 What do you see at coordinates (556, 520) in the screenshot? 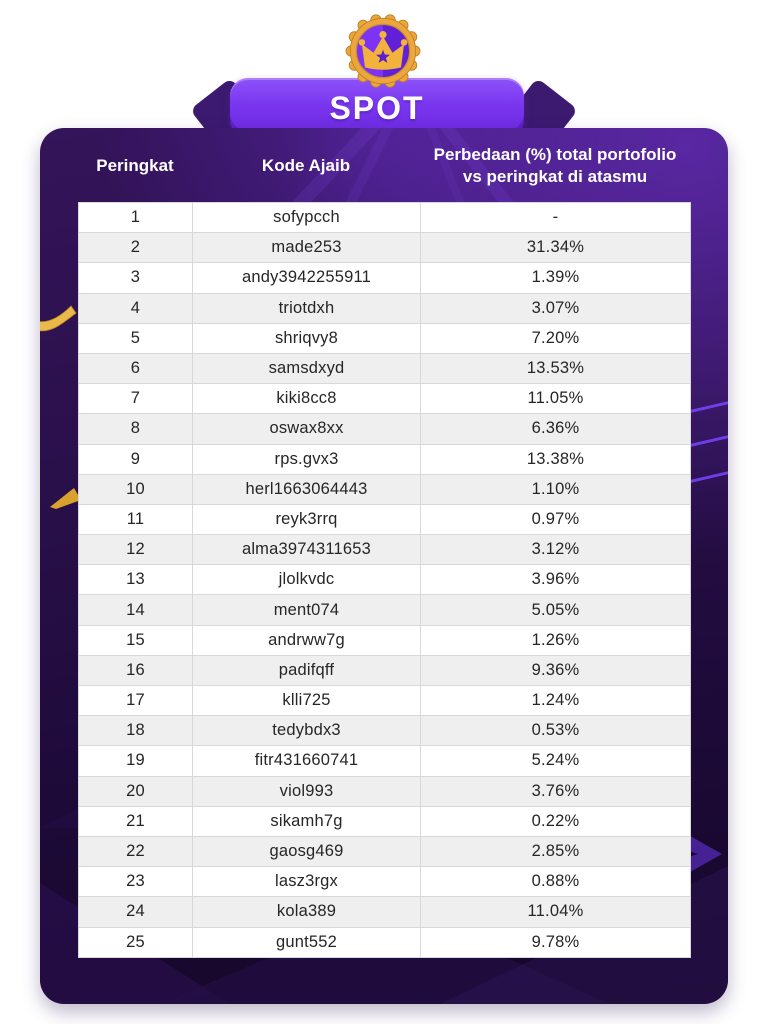
I see `diff-cell: 0.97%` at bounding box center [556, 520].